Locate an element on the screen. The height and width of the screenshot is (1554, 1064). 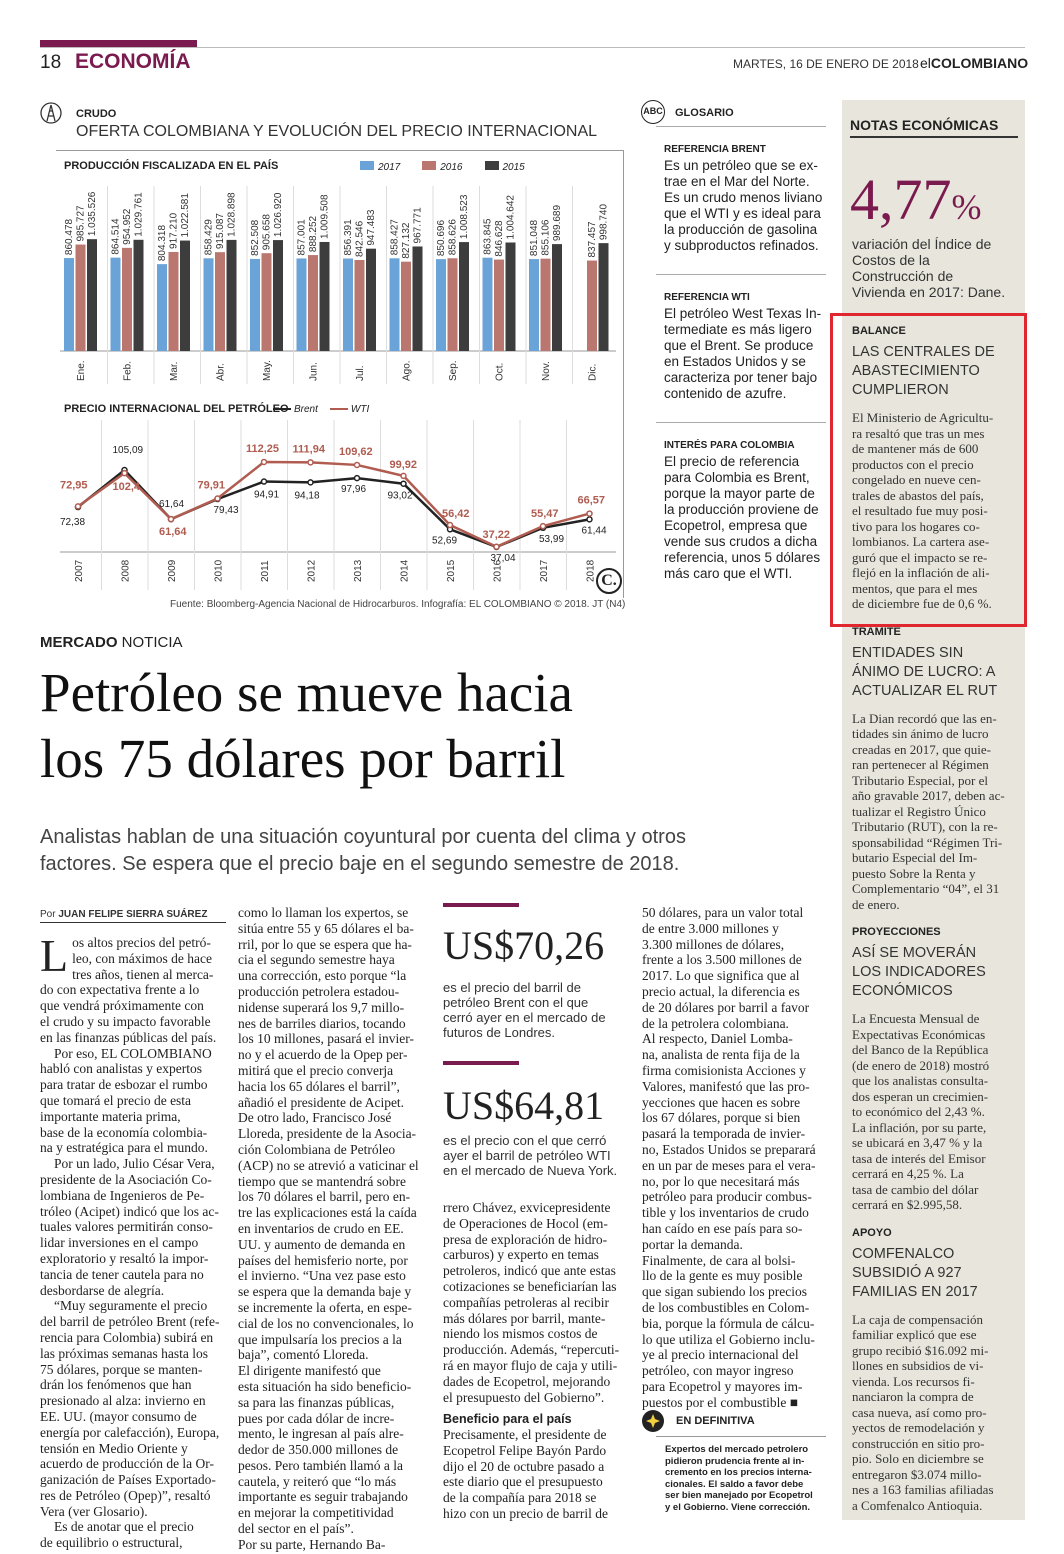
text-line: precio actual, la diferencia es is located at coordinates (721, 991).